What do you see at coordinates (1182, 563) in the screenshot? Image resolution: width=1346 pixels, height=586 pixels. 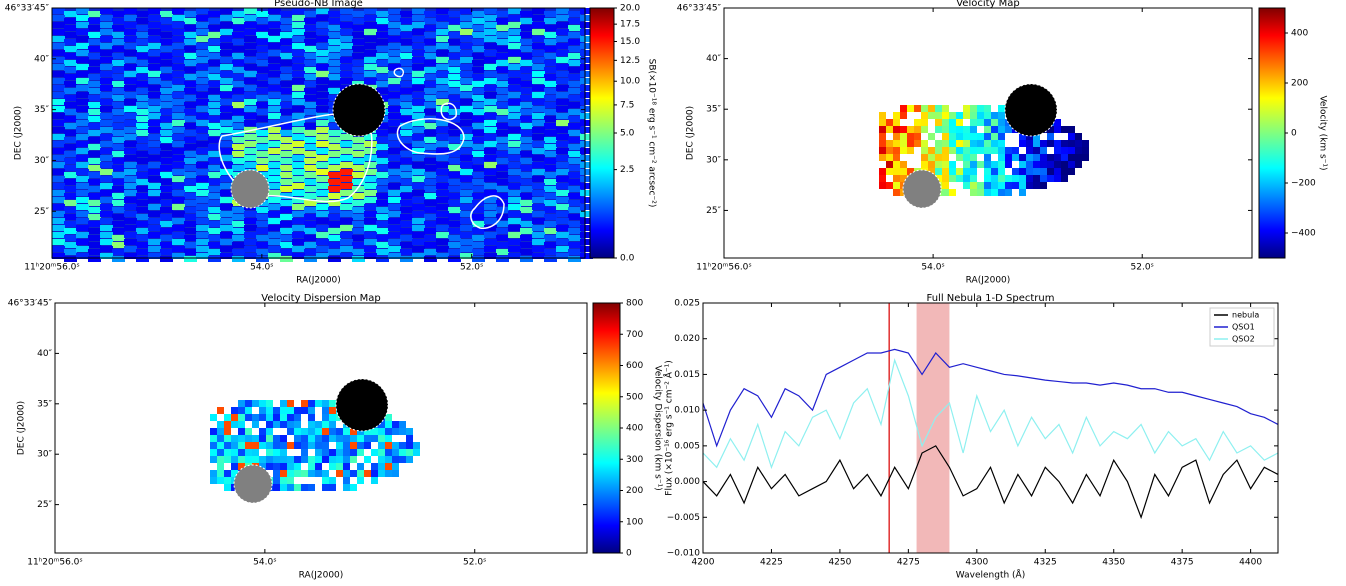 I see `x-tick-label: 4375` at bounding box center [1182, 563].